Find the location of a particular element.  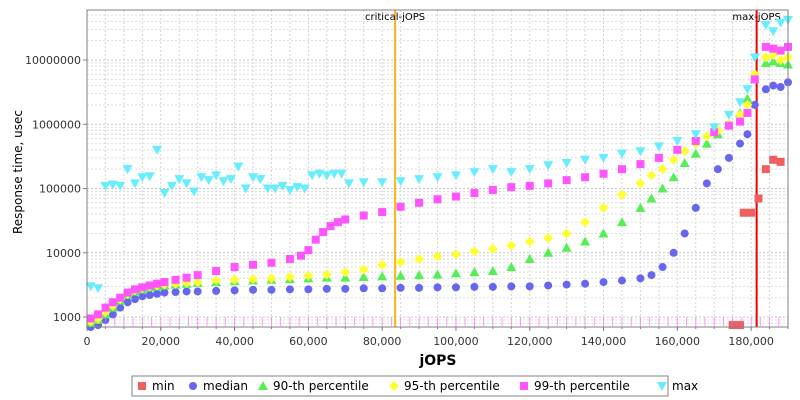

x-tick-label: 40,000 is located at coordinates (234, 341).